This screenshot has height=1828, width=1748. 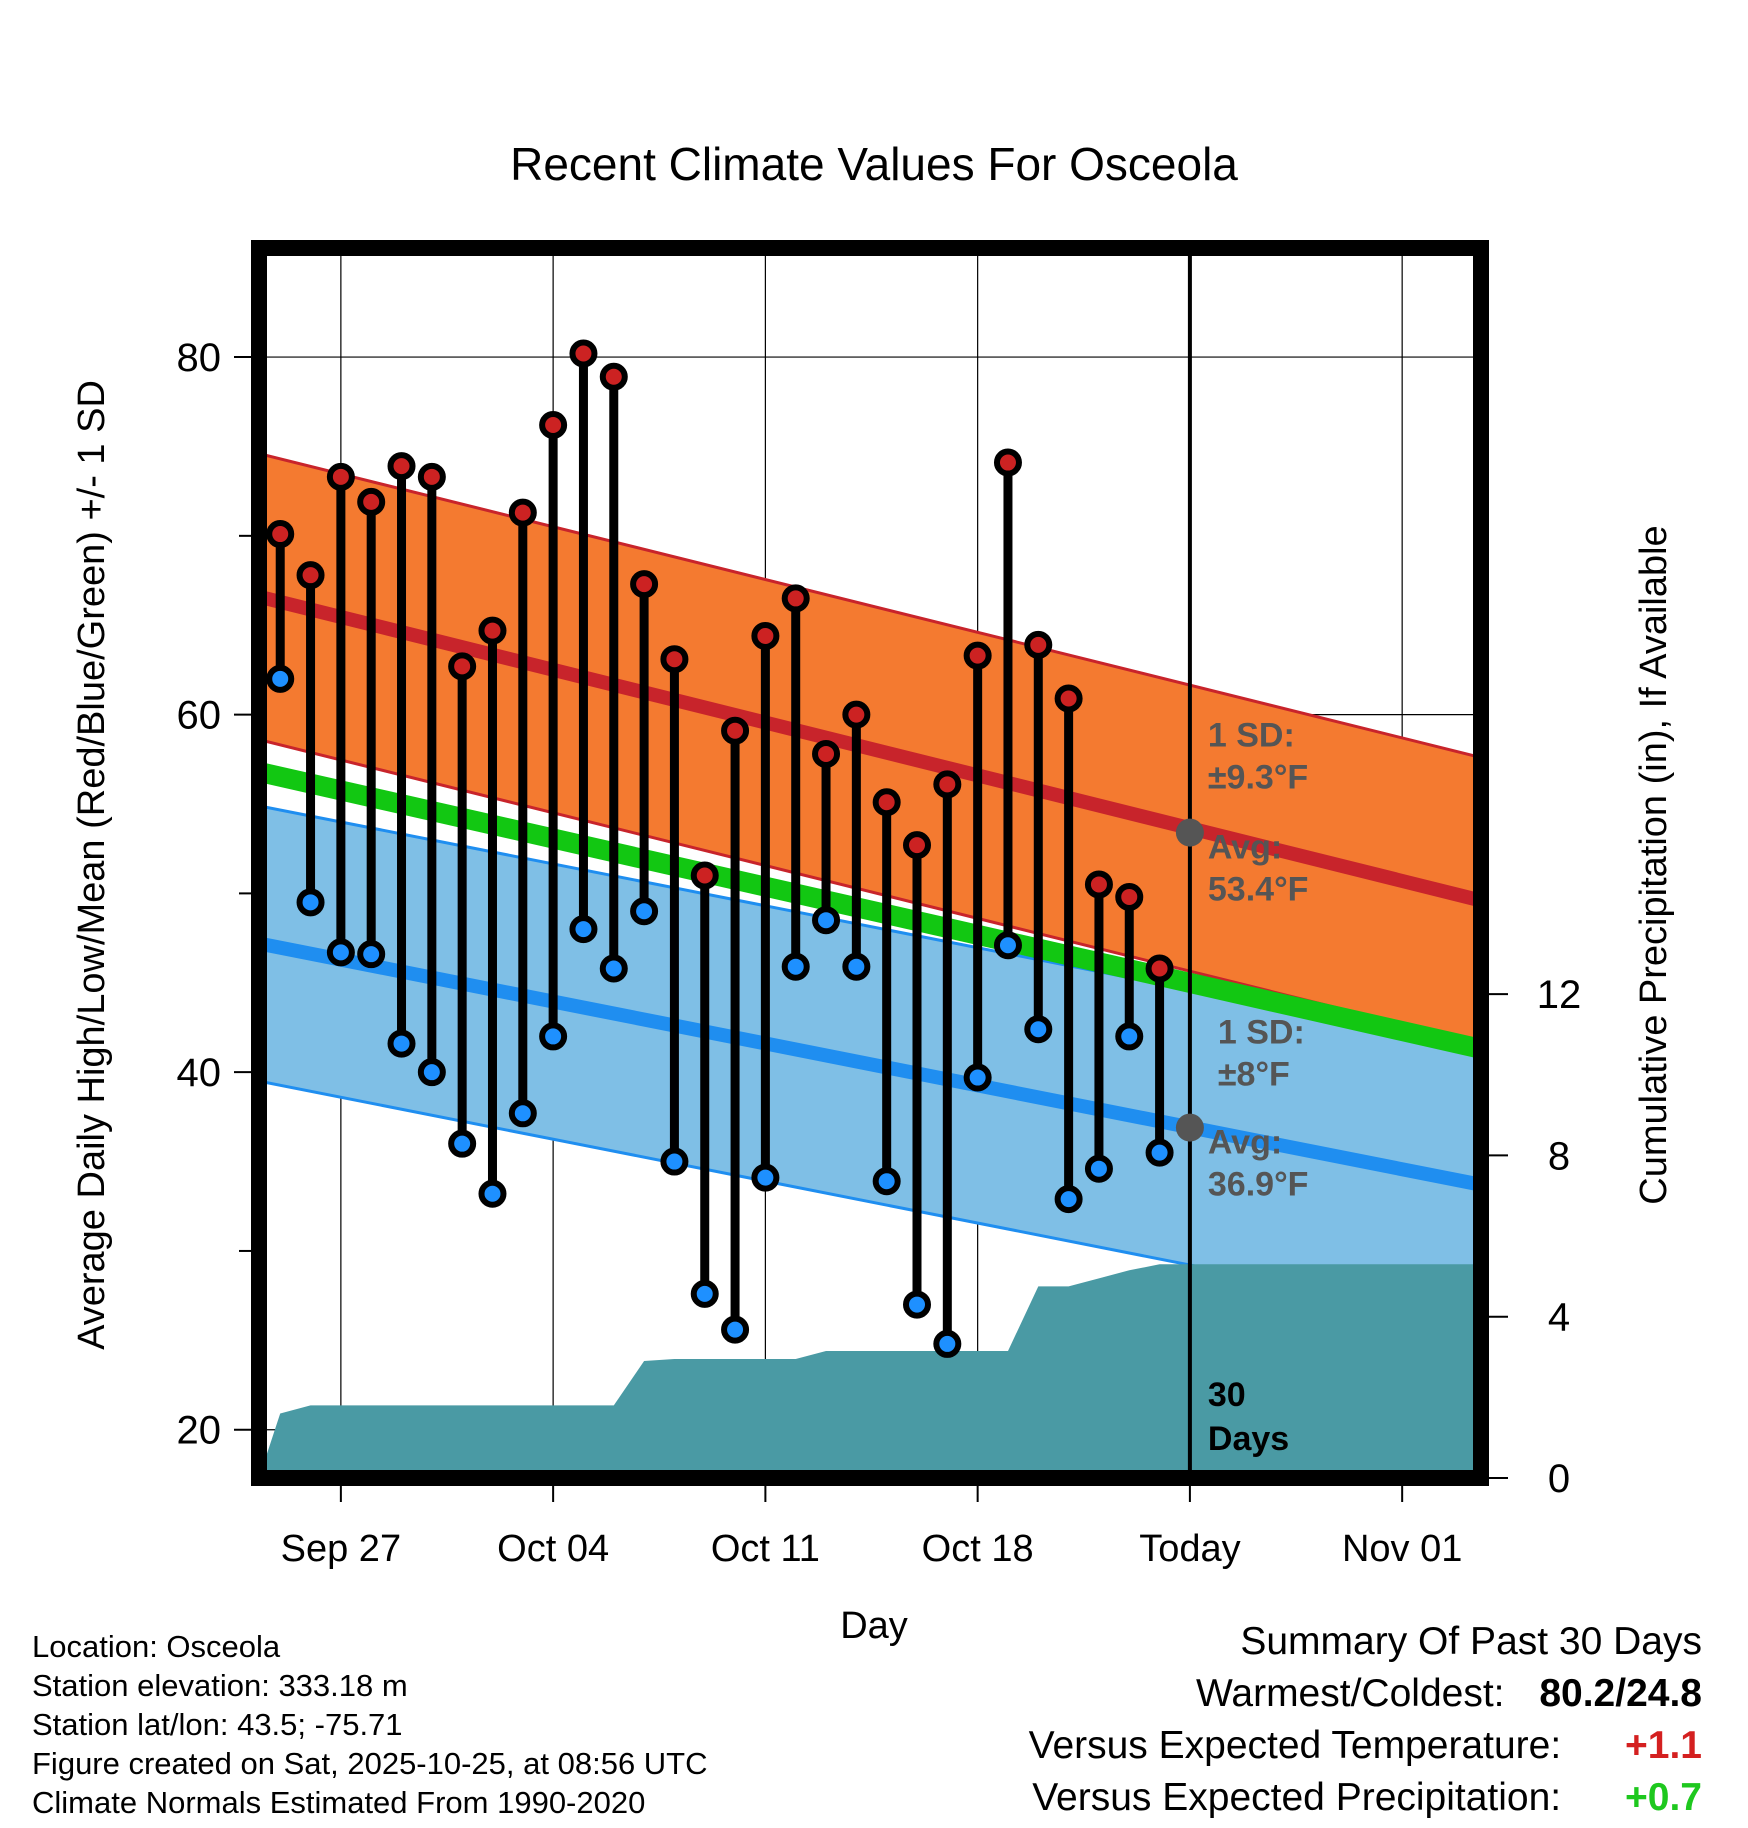 What do you see at coordinates (199, 1073) in the screenshot?
I see `y-tick-label: 40` at bounding box center [199, 1073].